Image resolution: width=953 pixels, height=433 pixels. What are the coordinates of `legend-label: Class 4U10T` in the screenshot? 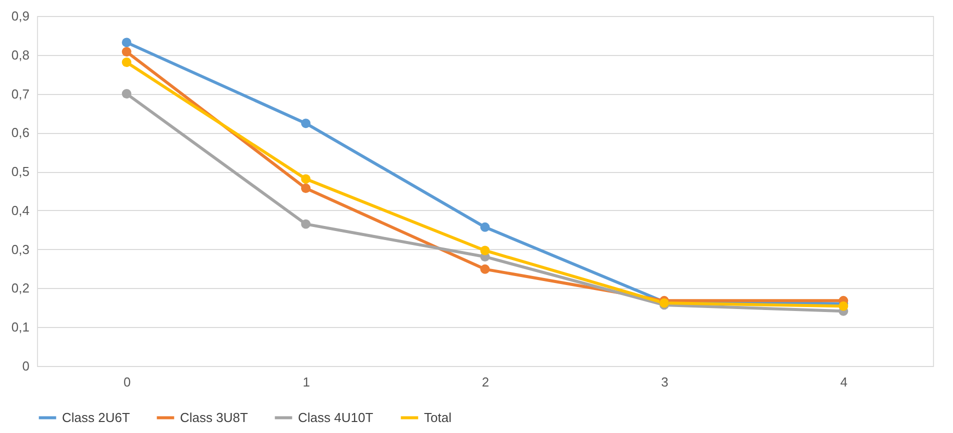 It's located at (336, 417).